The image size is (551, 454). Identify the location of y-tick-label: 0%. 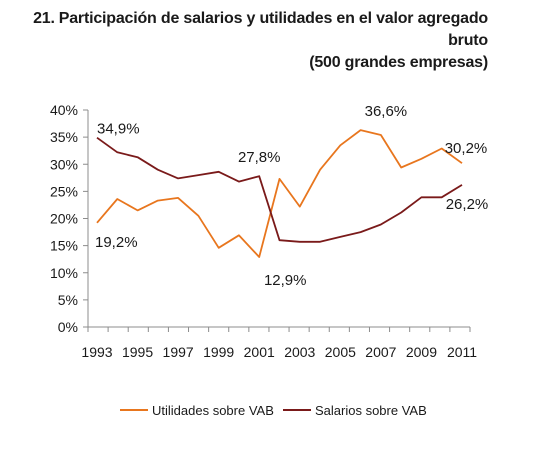
(68, 327).